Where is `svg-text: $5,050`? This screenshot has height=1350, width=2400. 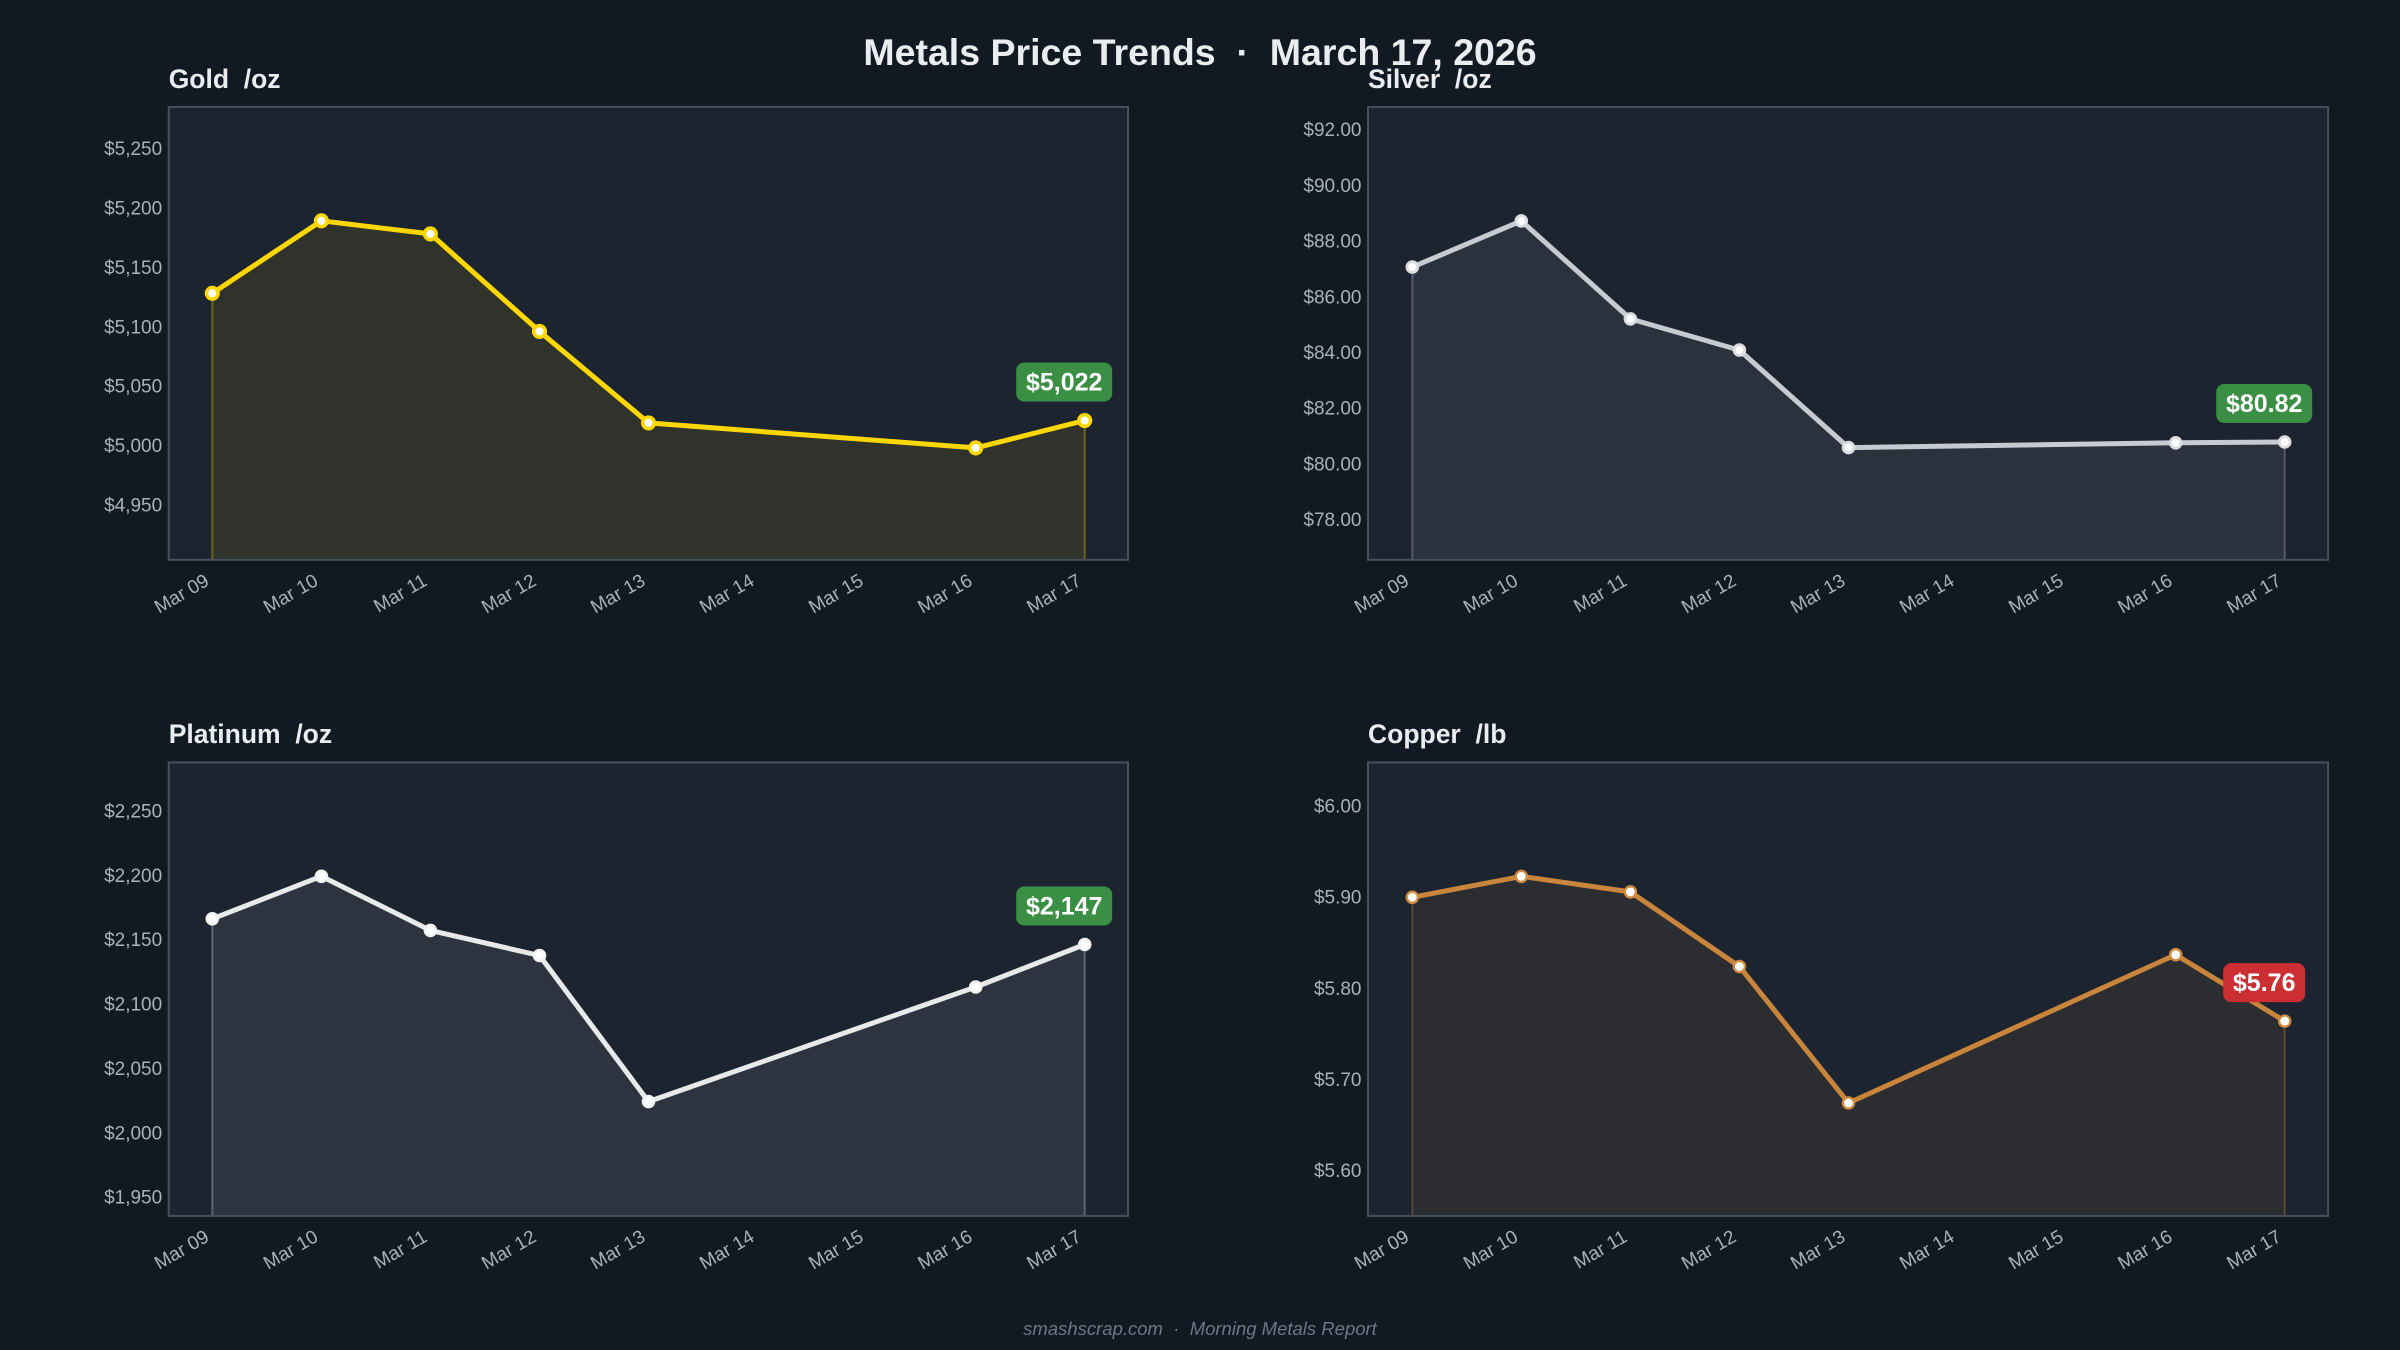
svg-text: $5,050 is located at coordinates (133, 387).